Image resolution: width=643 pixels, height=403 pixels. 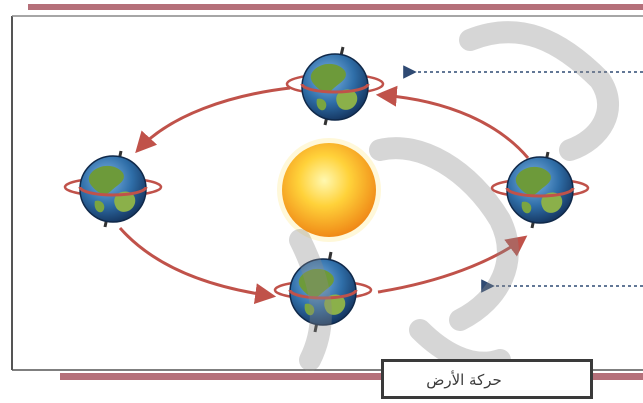 I want to click on sun, so click(x=329, y=190).